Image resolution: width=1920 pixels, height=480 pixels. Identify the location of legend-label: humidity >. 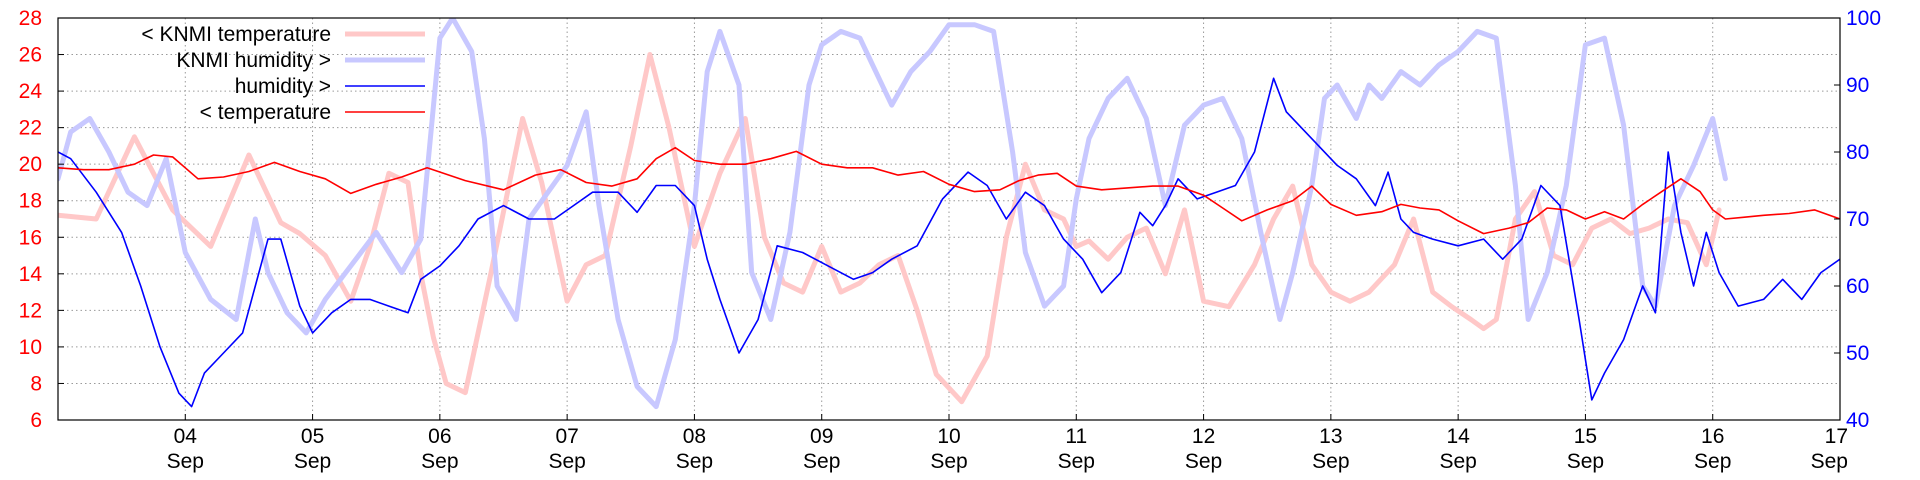
(283, 86).